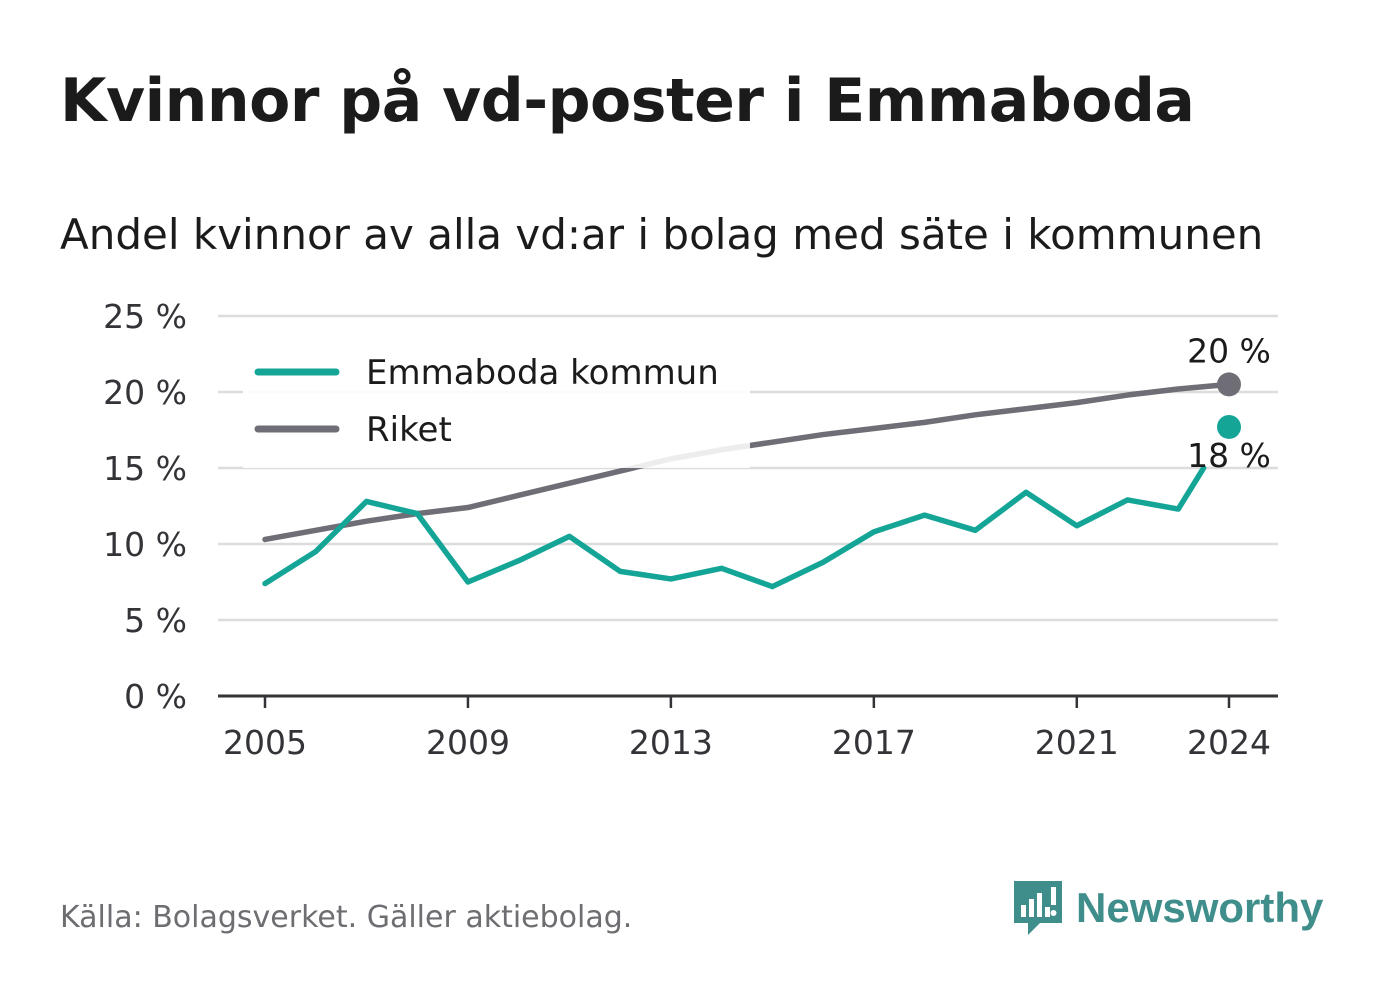 The width and height of the screenshot is (1382, 999). Describe the element at coordinates (1229, 350) in the screenshot. I see `end-value-label: 20 %` at that location.